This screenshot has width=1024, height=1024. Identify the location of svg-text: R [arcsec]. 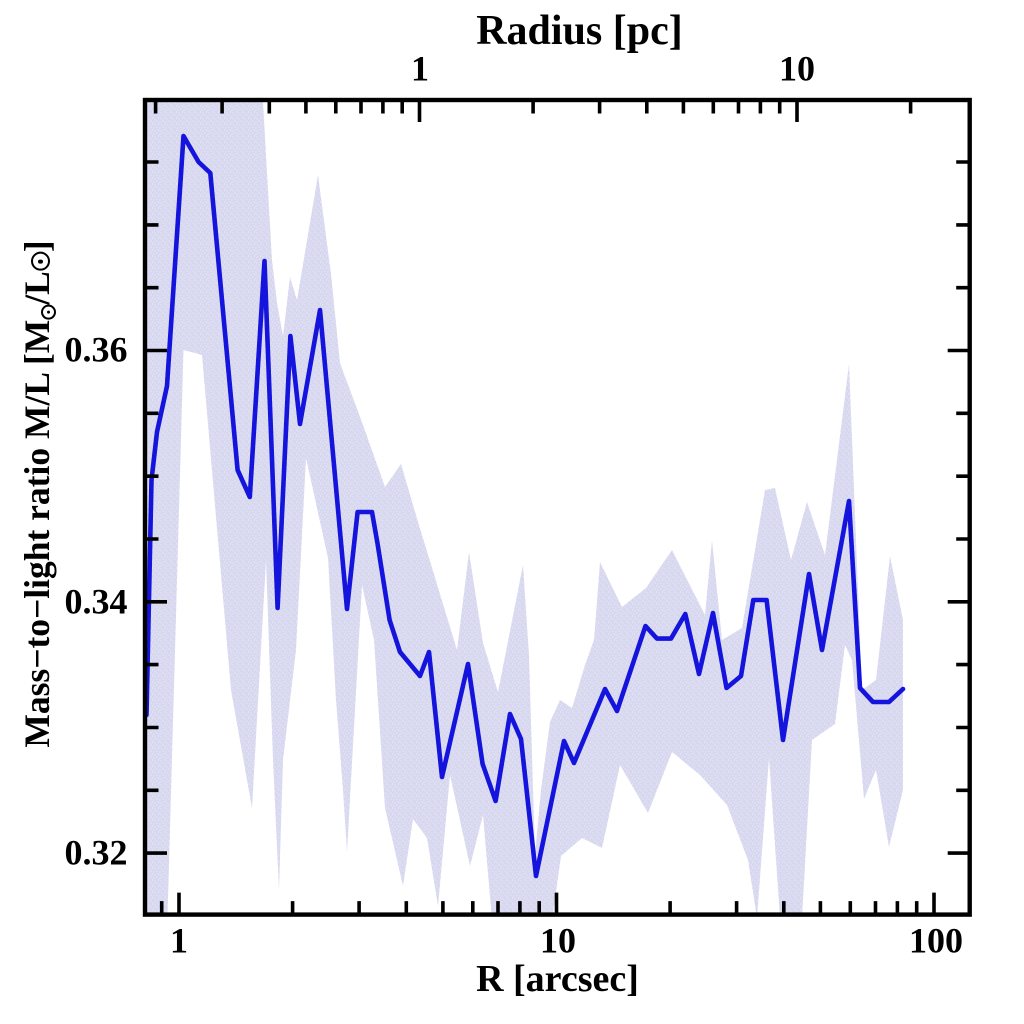
(557, 979).